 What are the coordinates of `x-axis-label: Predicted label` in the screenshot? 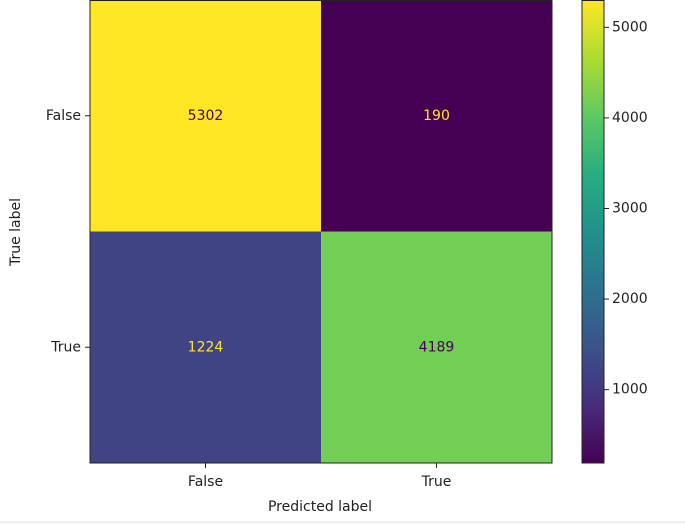 It's located at (320, 507).